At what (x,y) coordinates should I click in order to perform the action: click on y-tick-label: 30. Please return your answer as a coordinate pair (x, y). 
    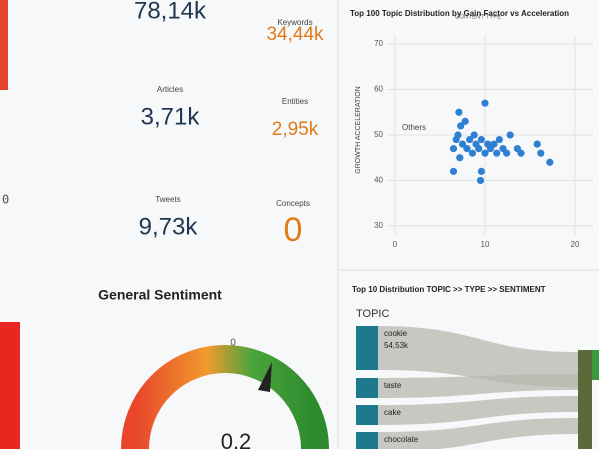
    Looking at the image, I should click on (378, 225).